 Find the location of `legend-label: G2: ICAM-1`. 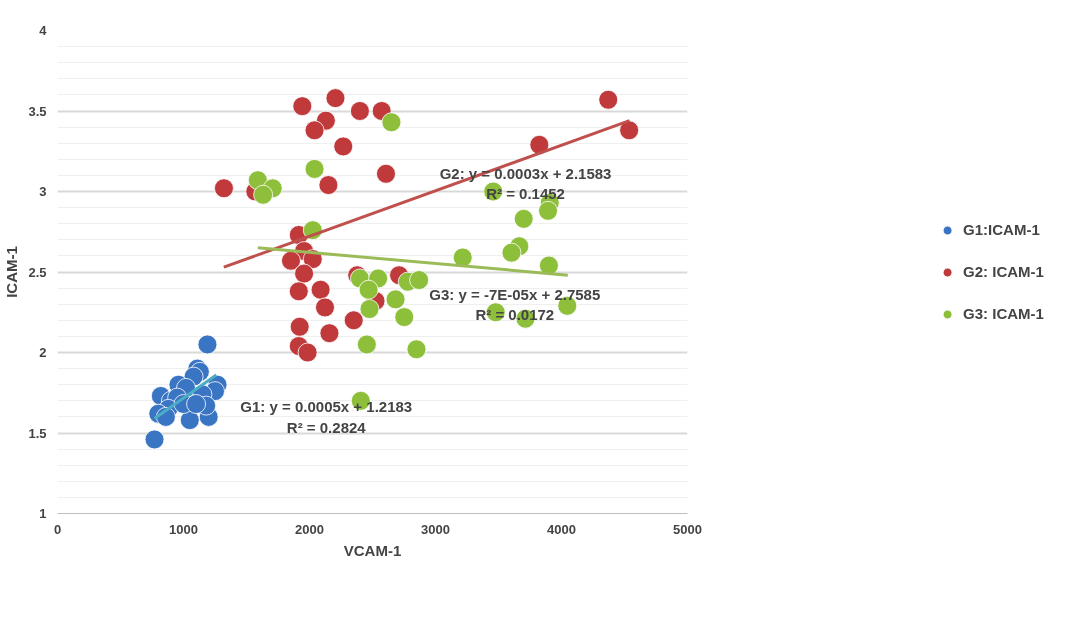

legend-label: G2: ICAM-1 is located at coordinates (1003, 271).